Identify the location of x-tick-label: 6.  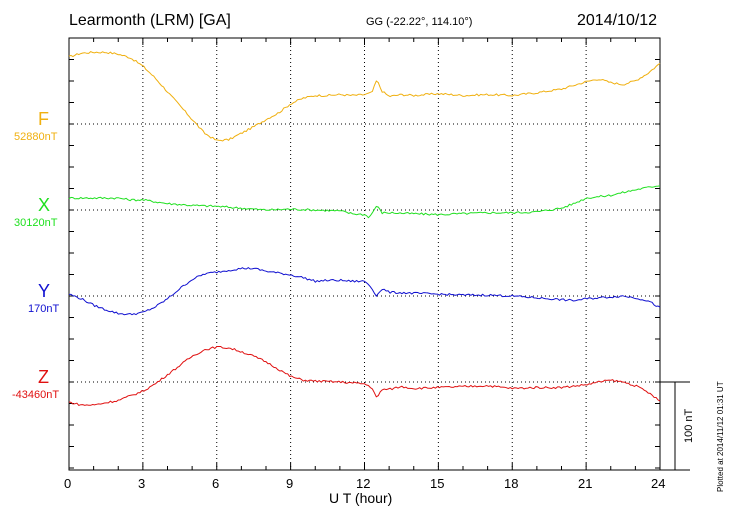
(216, 483).